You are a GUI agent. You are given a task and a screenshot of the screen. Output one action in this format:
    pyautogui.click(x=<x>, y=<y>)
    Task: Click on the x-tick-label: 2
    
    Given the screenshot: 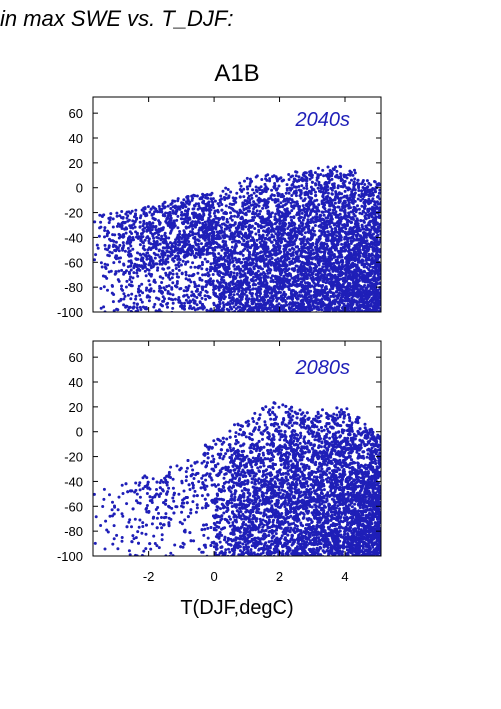 What is the action you would take?
    pyautogui.click(x=279, y=576)
    